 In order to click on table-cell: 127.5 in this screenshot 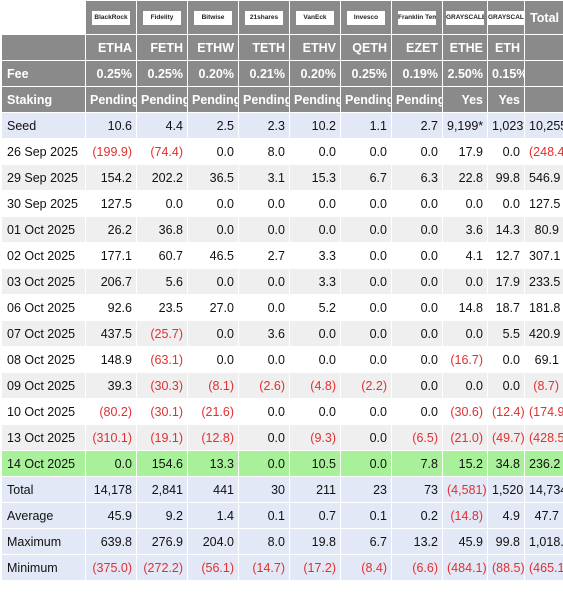, I will do `click(544, 203)`.